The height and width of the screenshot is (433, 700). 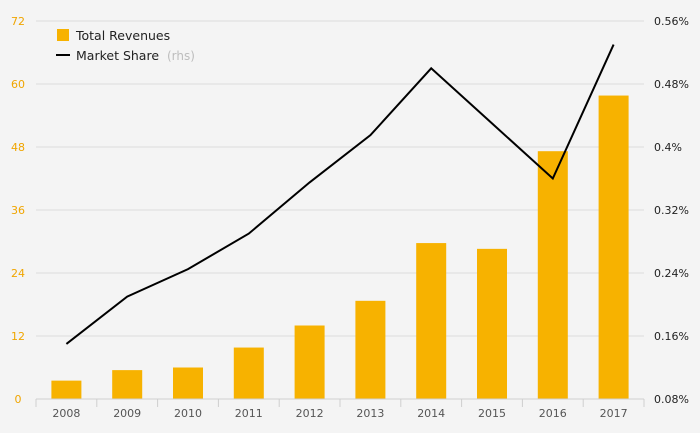 I want to click on right-axis-tick-label: 0.24%, so click(x=671, y=273).